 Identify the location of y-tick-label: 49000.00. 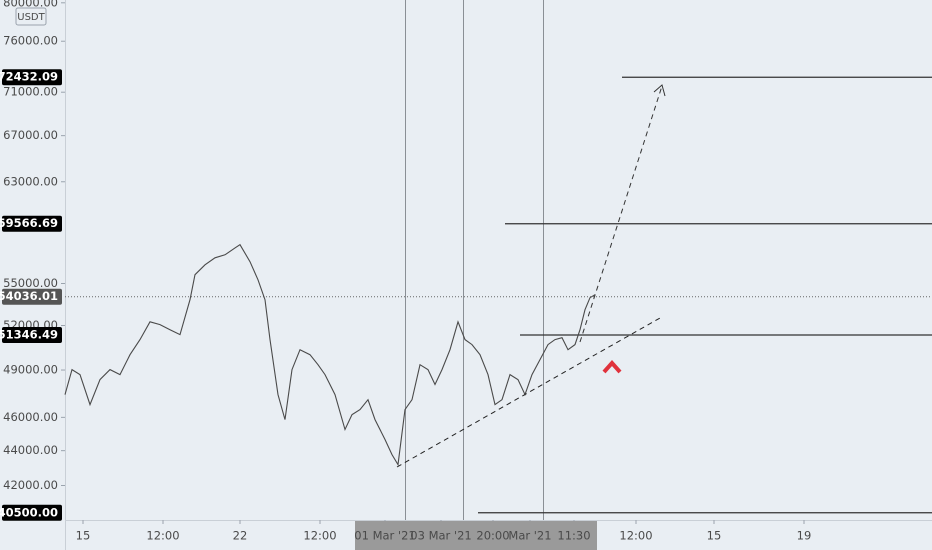
(30, 370).